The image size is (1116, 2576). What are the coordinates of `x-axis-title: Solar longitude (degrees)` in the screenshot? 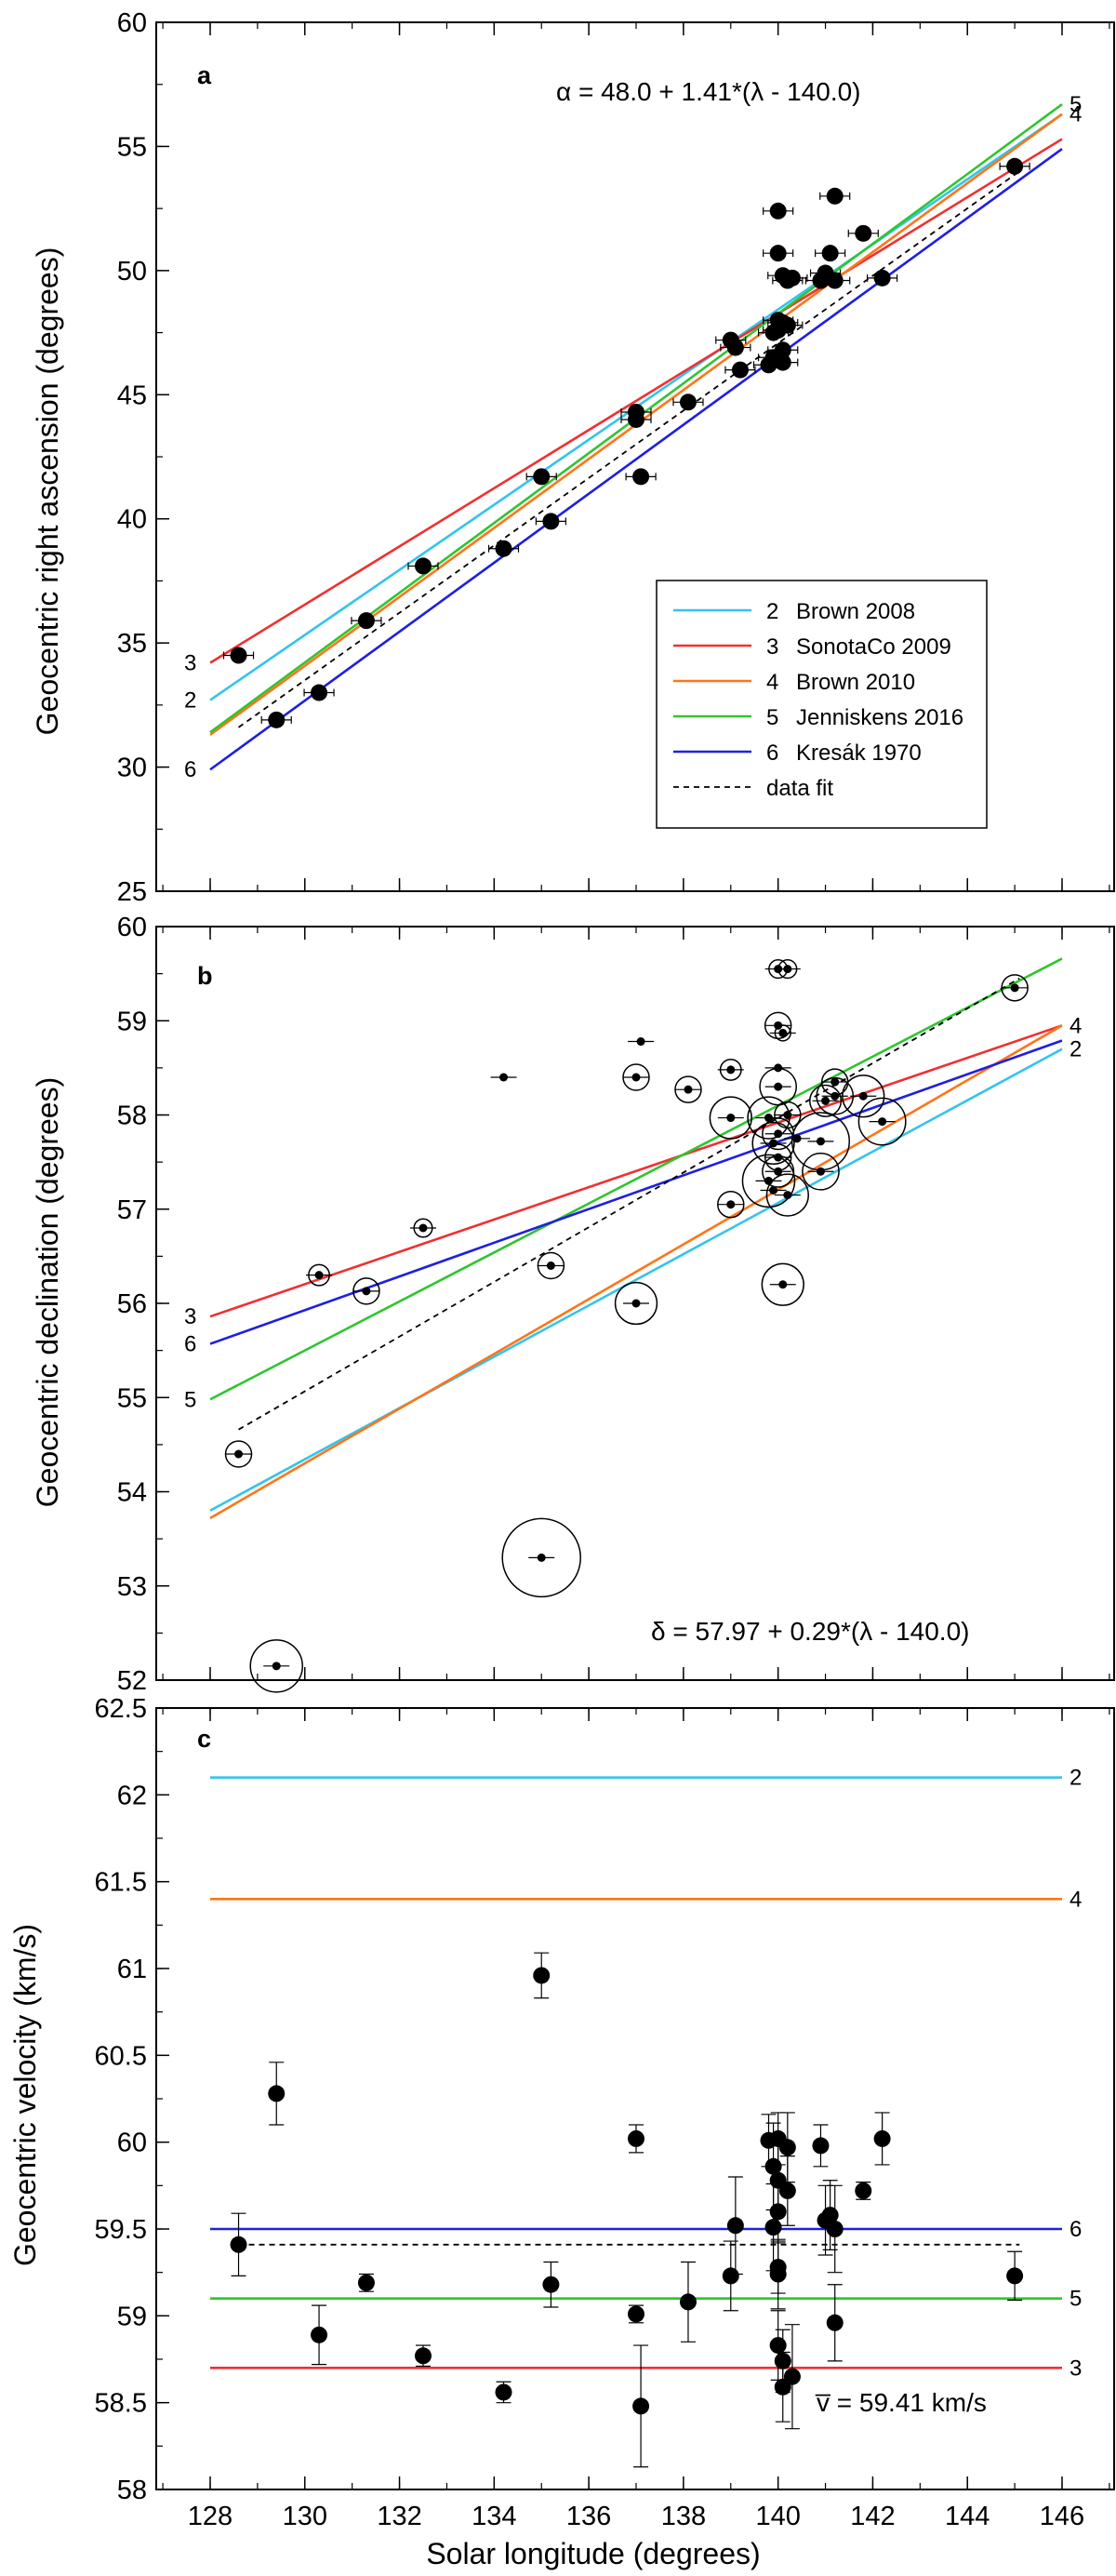 It's located at (593, 2553).